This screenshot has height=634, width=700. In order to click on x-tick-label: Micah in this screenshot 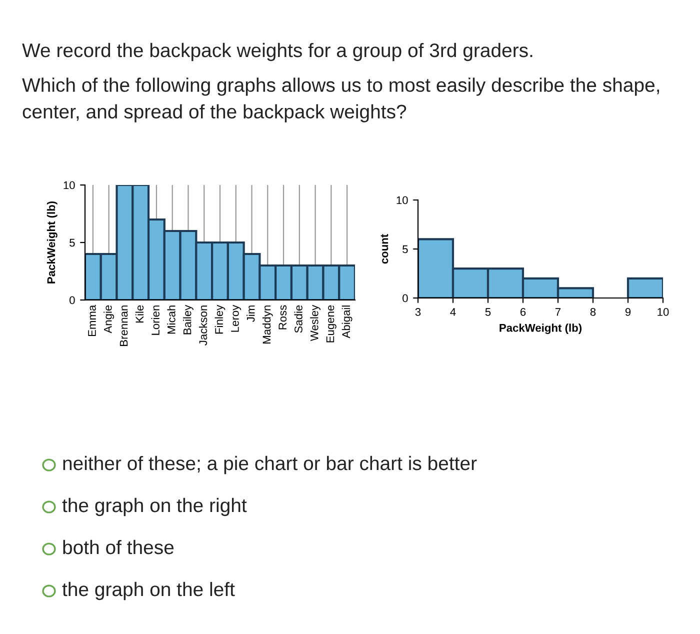, I will do `click(171, 320)`.